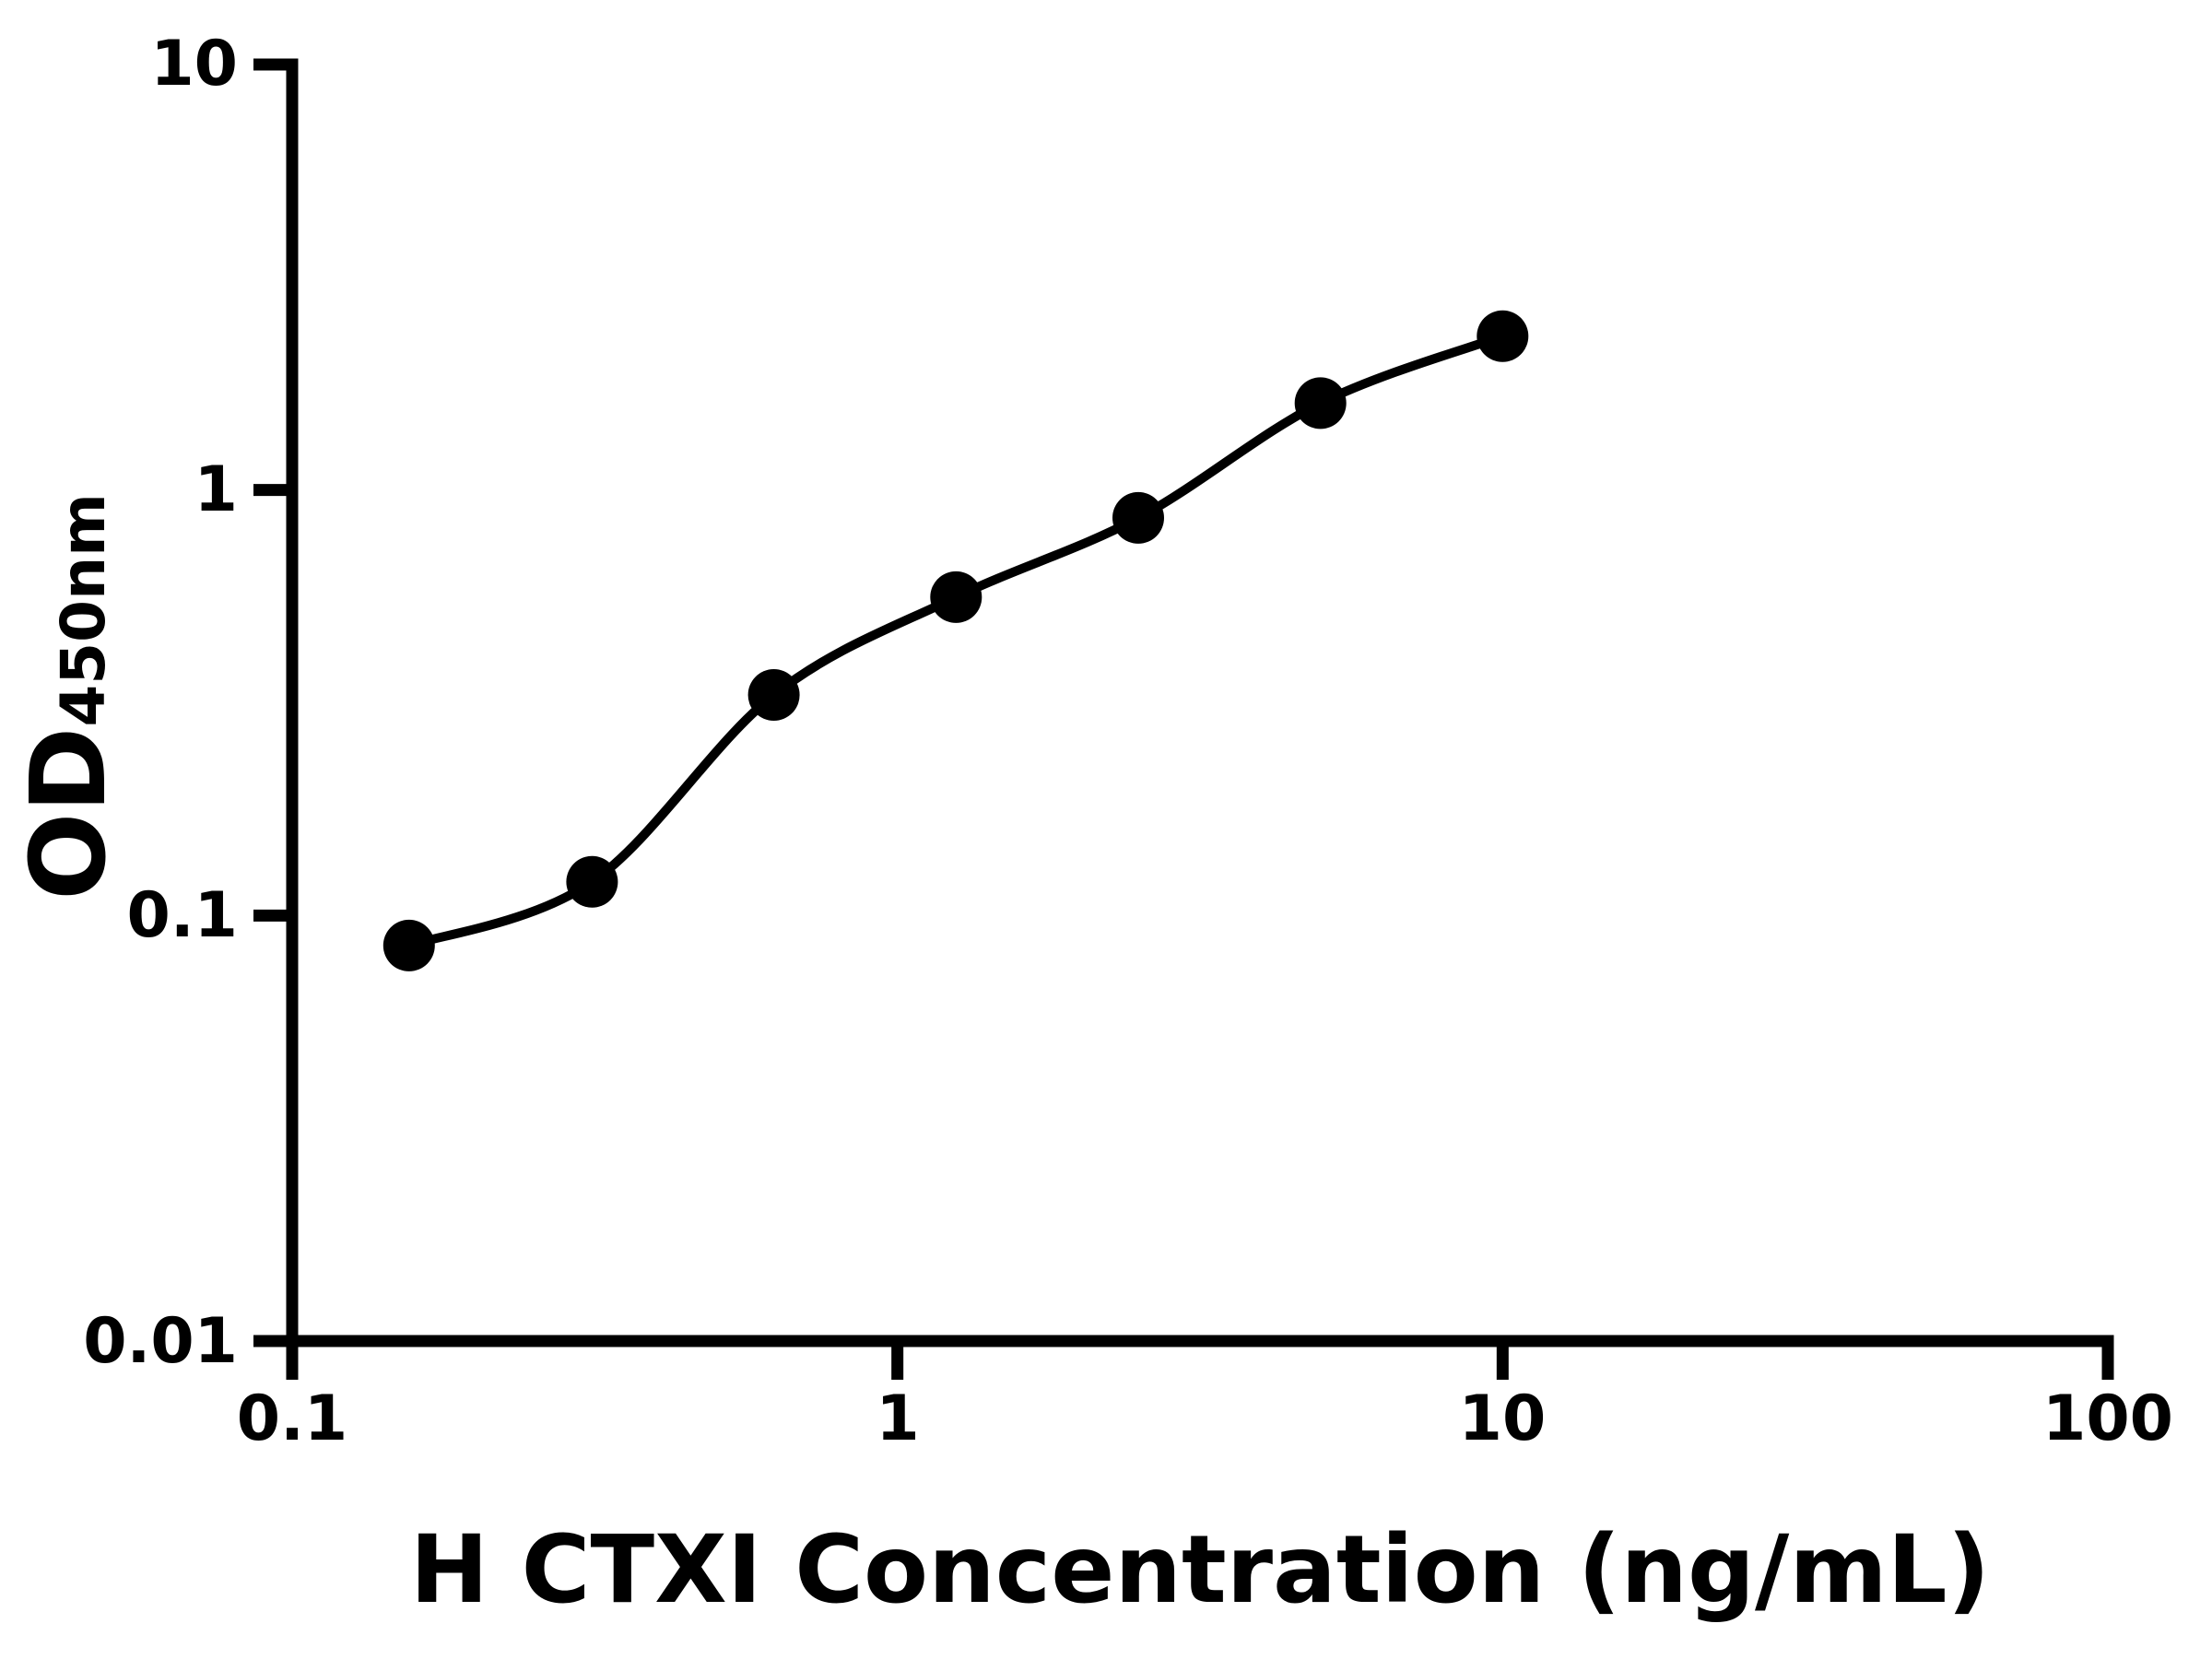 The height and width of the screenshot is (1659, 2212). I want to click on y-axis-title-main: OD, so click(69, 813).